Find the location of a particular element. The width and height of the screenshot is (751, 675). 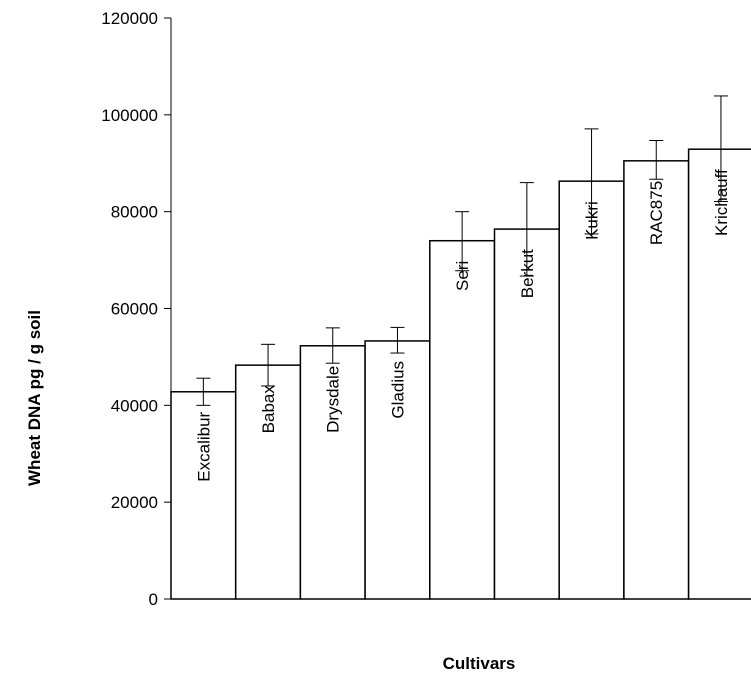

category-label: Seri is located at coordinates (462, 276).